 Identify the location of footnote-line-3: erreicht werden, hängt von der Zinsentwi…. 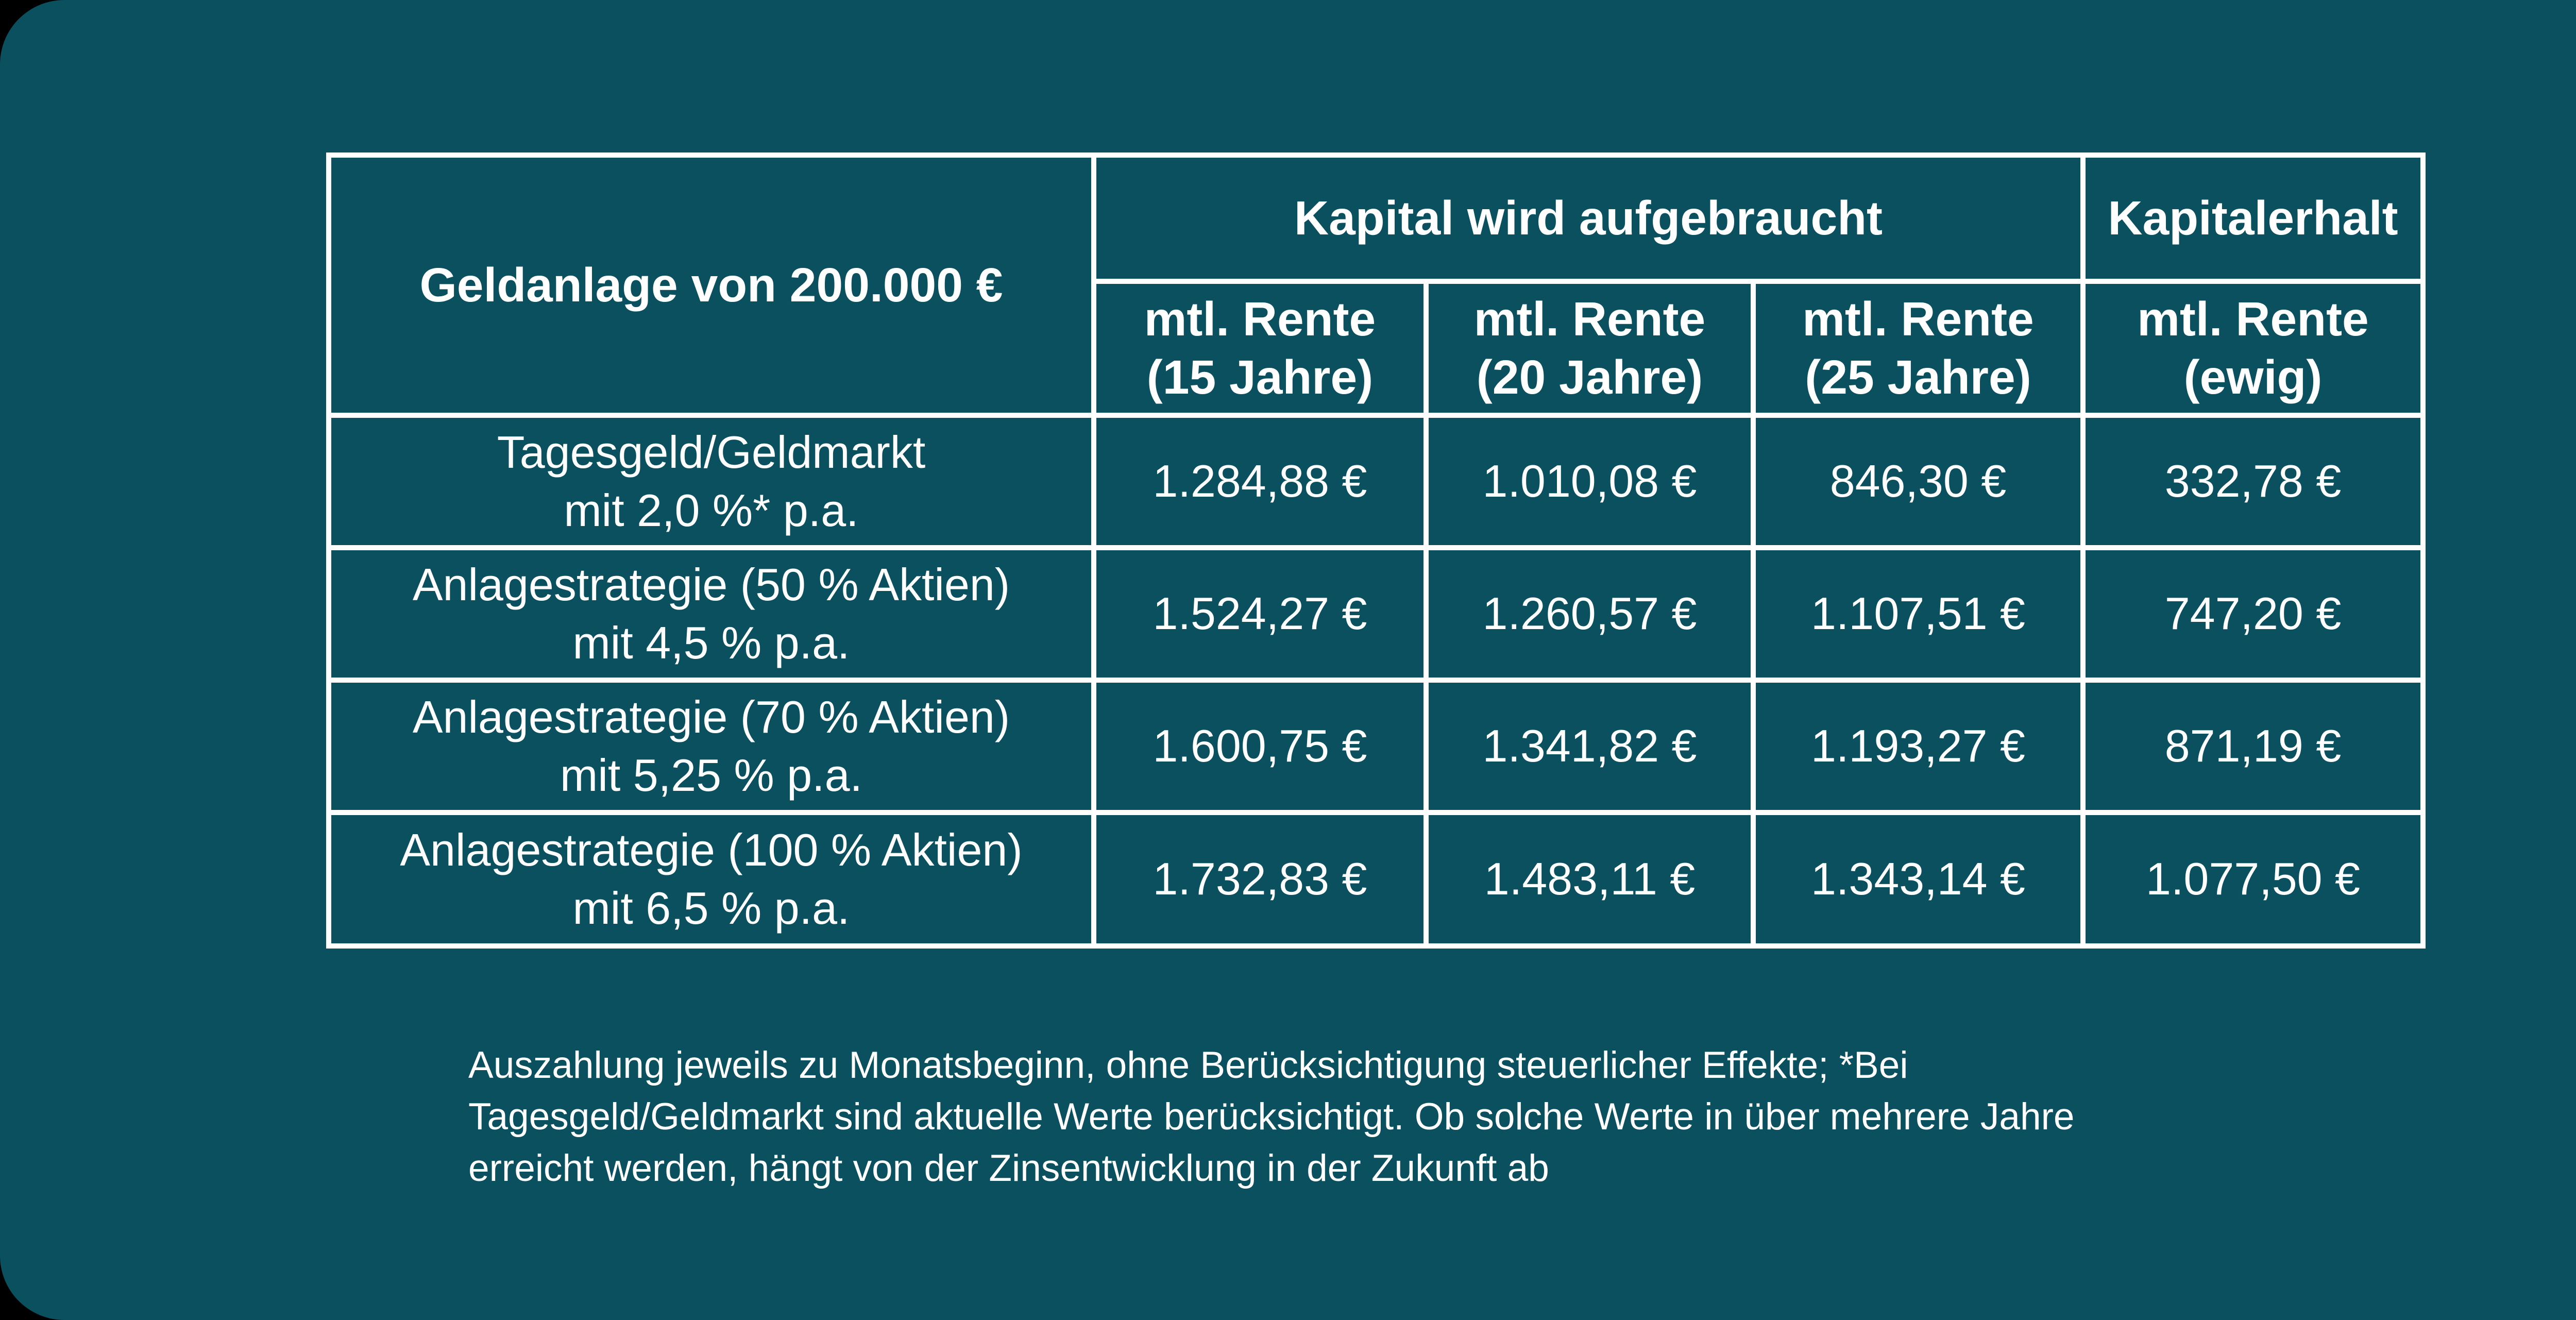
(1008, 1168).